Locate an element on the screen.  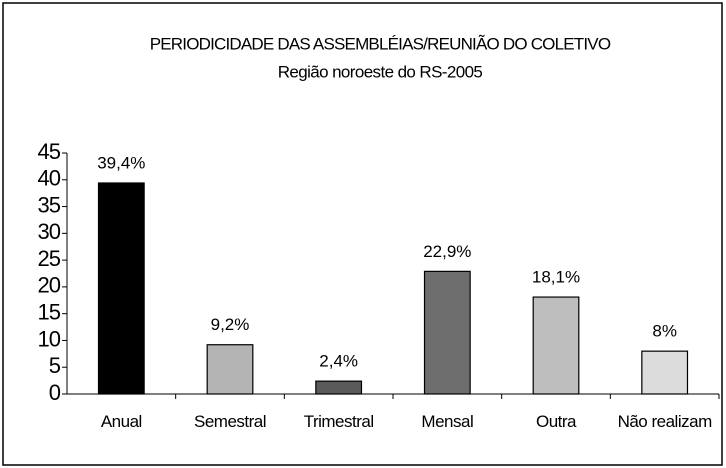
y-tick-label: 0 is located at coordinates (55, 392).